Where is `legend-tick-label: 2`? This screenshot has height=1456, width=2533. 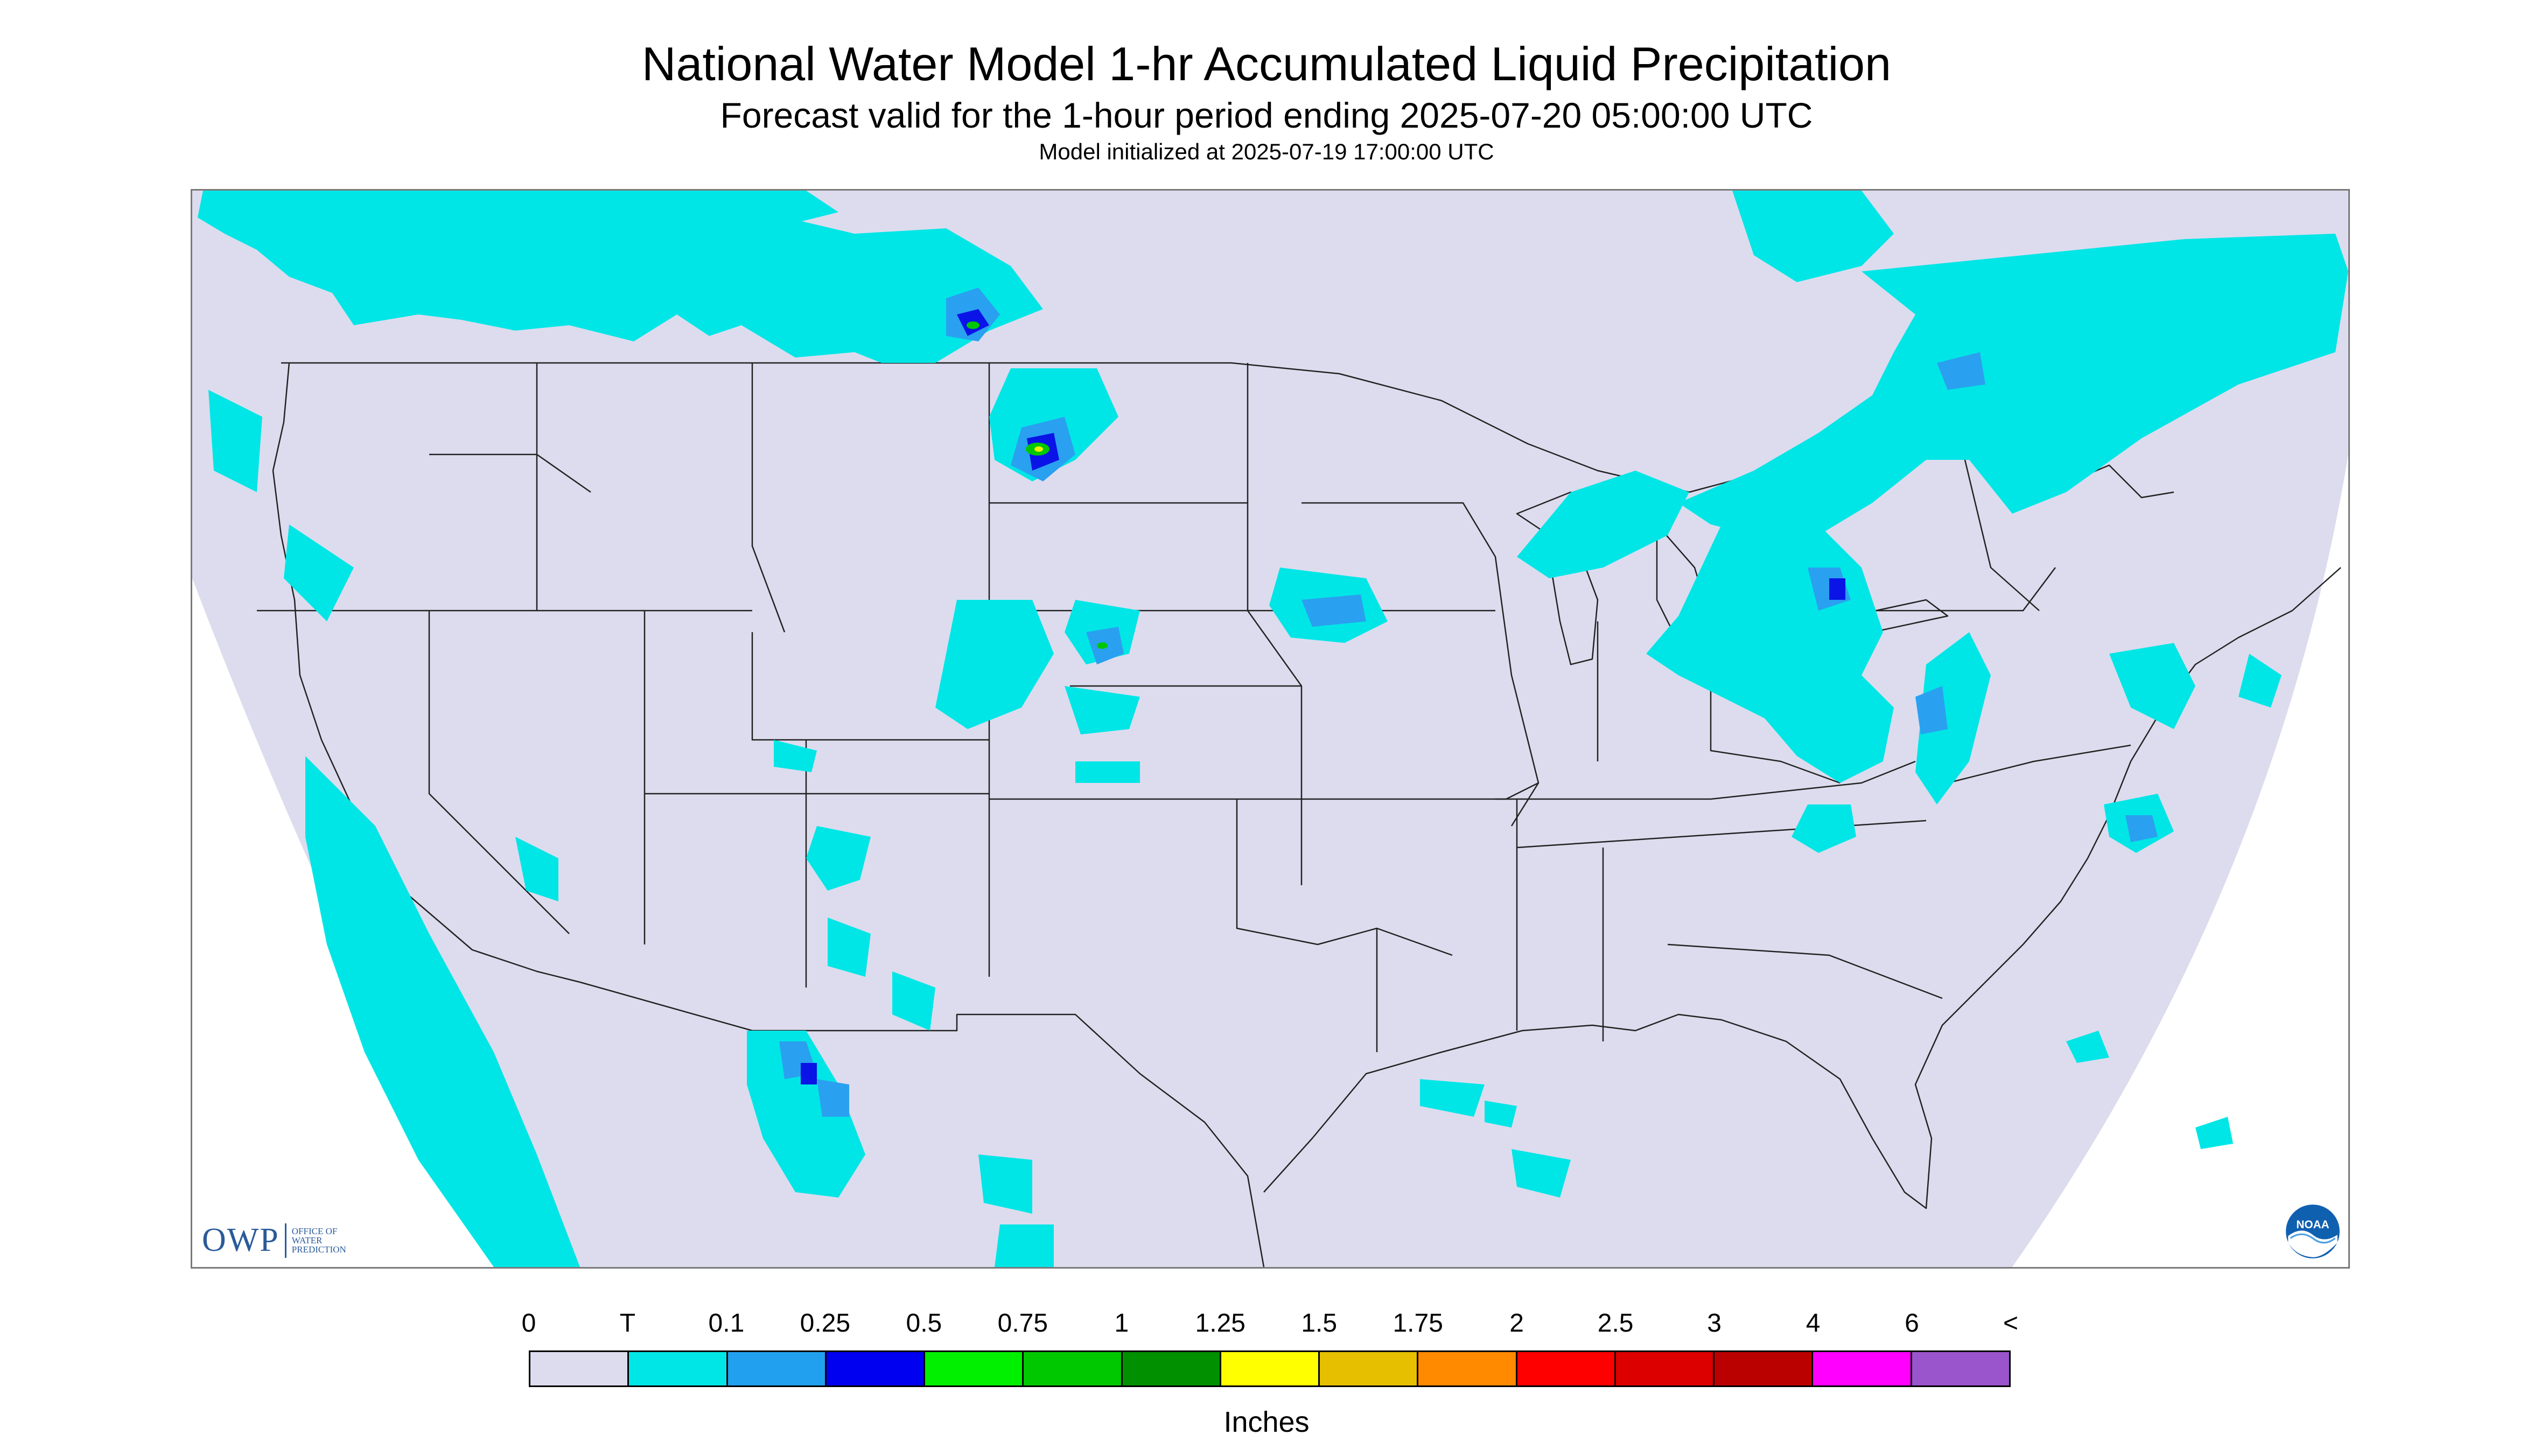 legend-tick-label: 2 is located at coordinates (1517, 1323).